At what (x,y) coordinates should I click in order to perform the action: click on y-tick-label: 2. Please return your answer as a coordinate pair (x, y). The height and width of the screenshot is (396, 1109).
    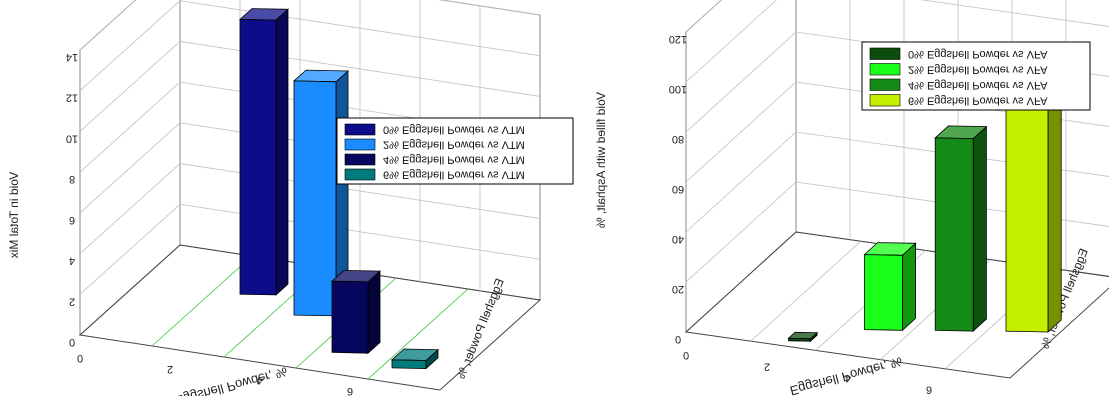
    Looking at the image, I should click on (72, 301).